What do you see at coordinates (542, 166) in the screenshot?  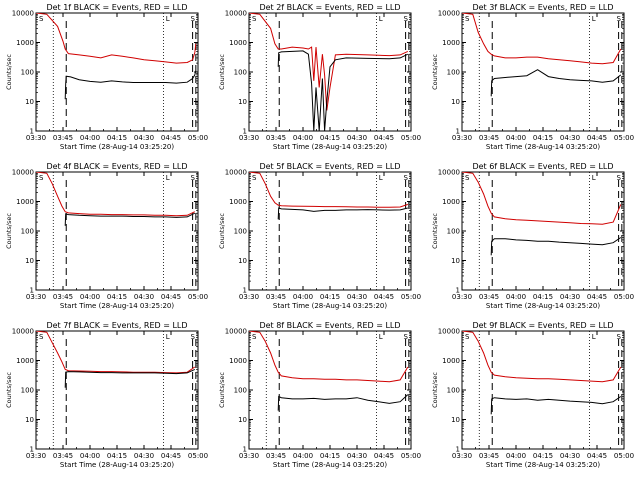 I see `panel-title: Det 6f BLACK = Events, RED = LLD` at bounding box center [542, 166].